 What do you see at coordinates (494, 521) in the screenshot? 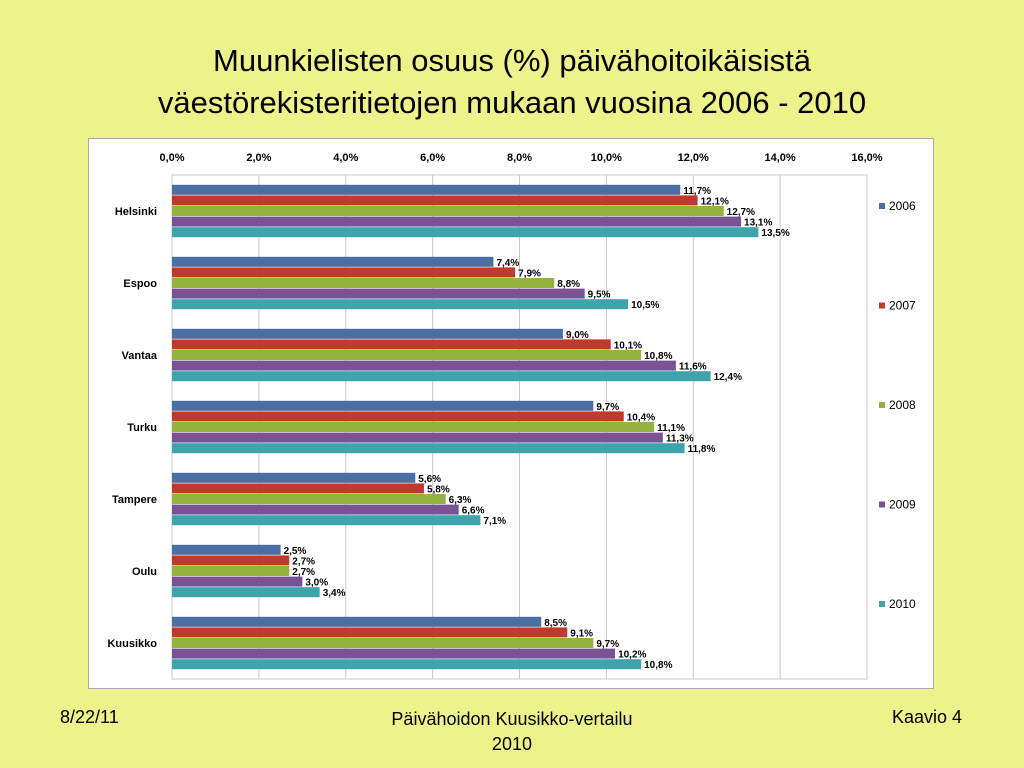
I see `data-label: 7,1%` at bounding box center [494, 521].